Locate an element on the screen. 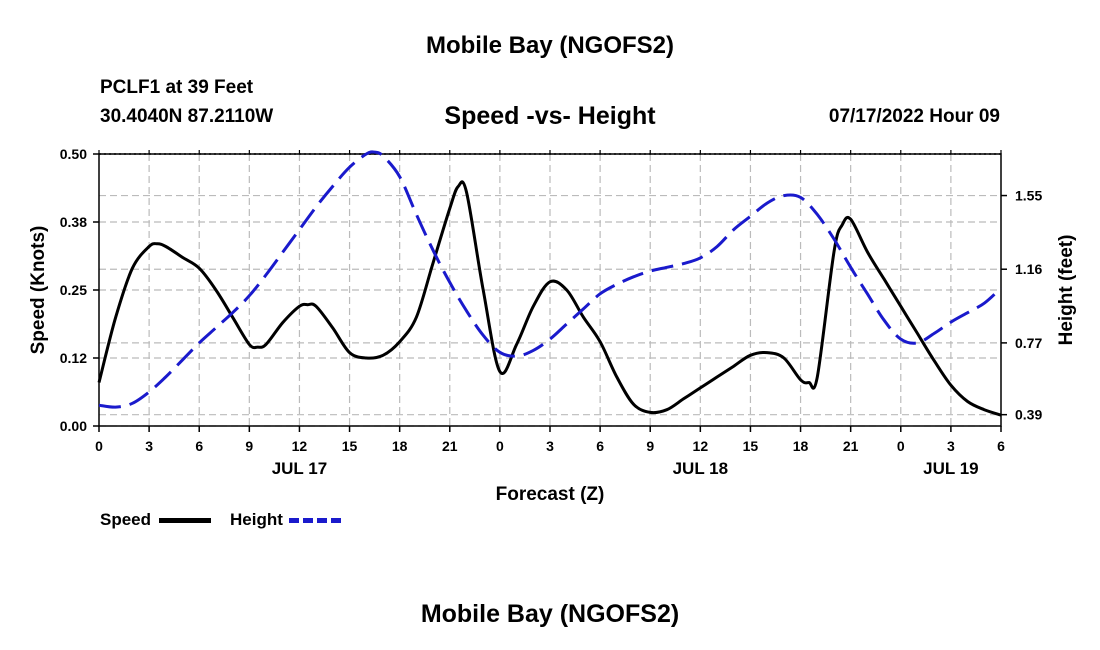 This screenshot has height=650, width=1100. legend-speed-label: Speed is located at coordinates (126, 519).